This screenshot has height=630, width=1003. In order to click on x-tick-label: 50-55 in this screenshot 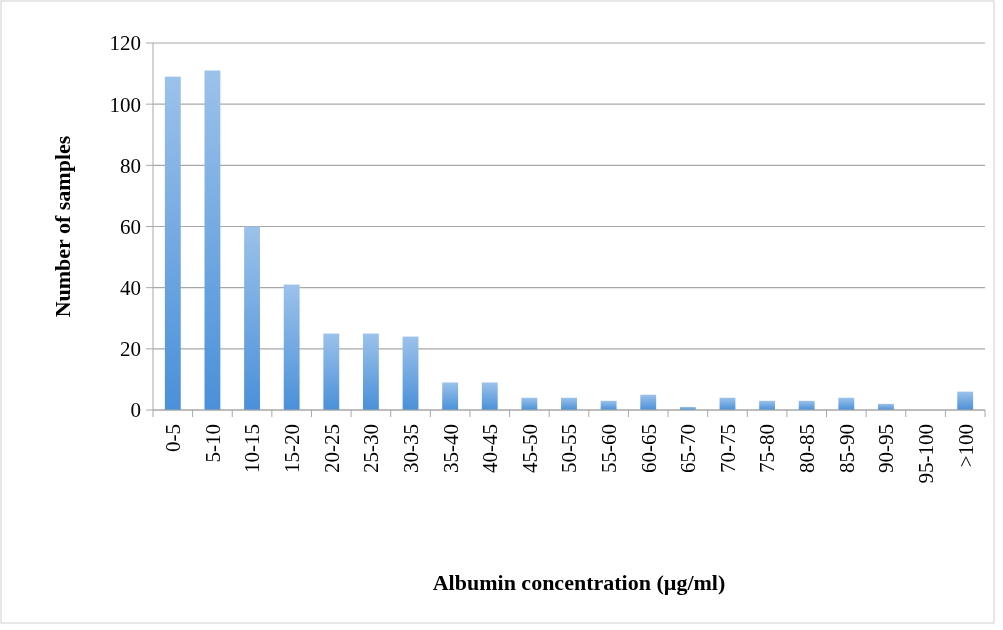, I will do `click(569, 448)`.